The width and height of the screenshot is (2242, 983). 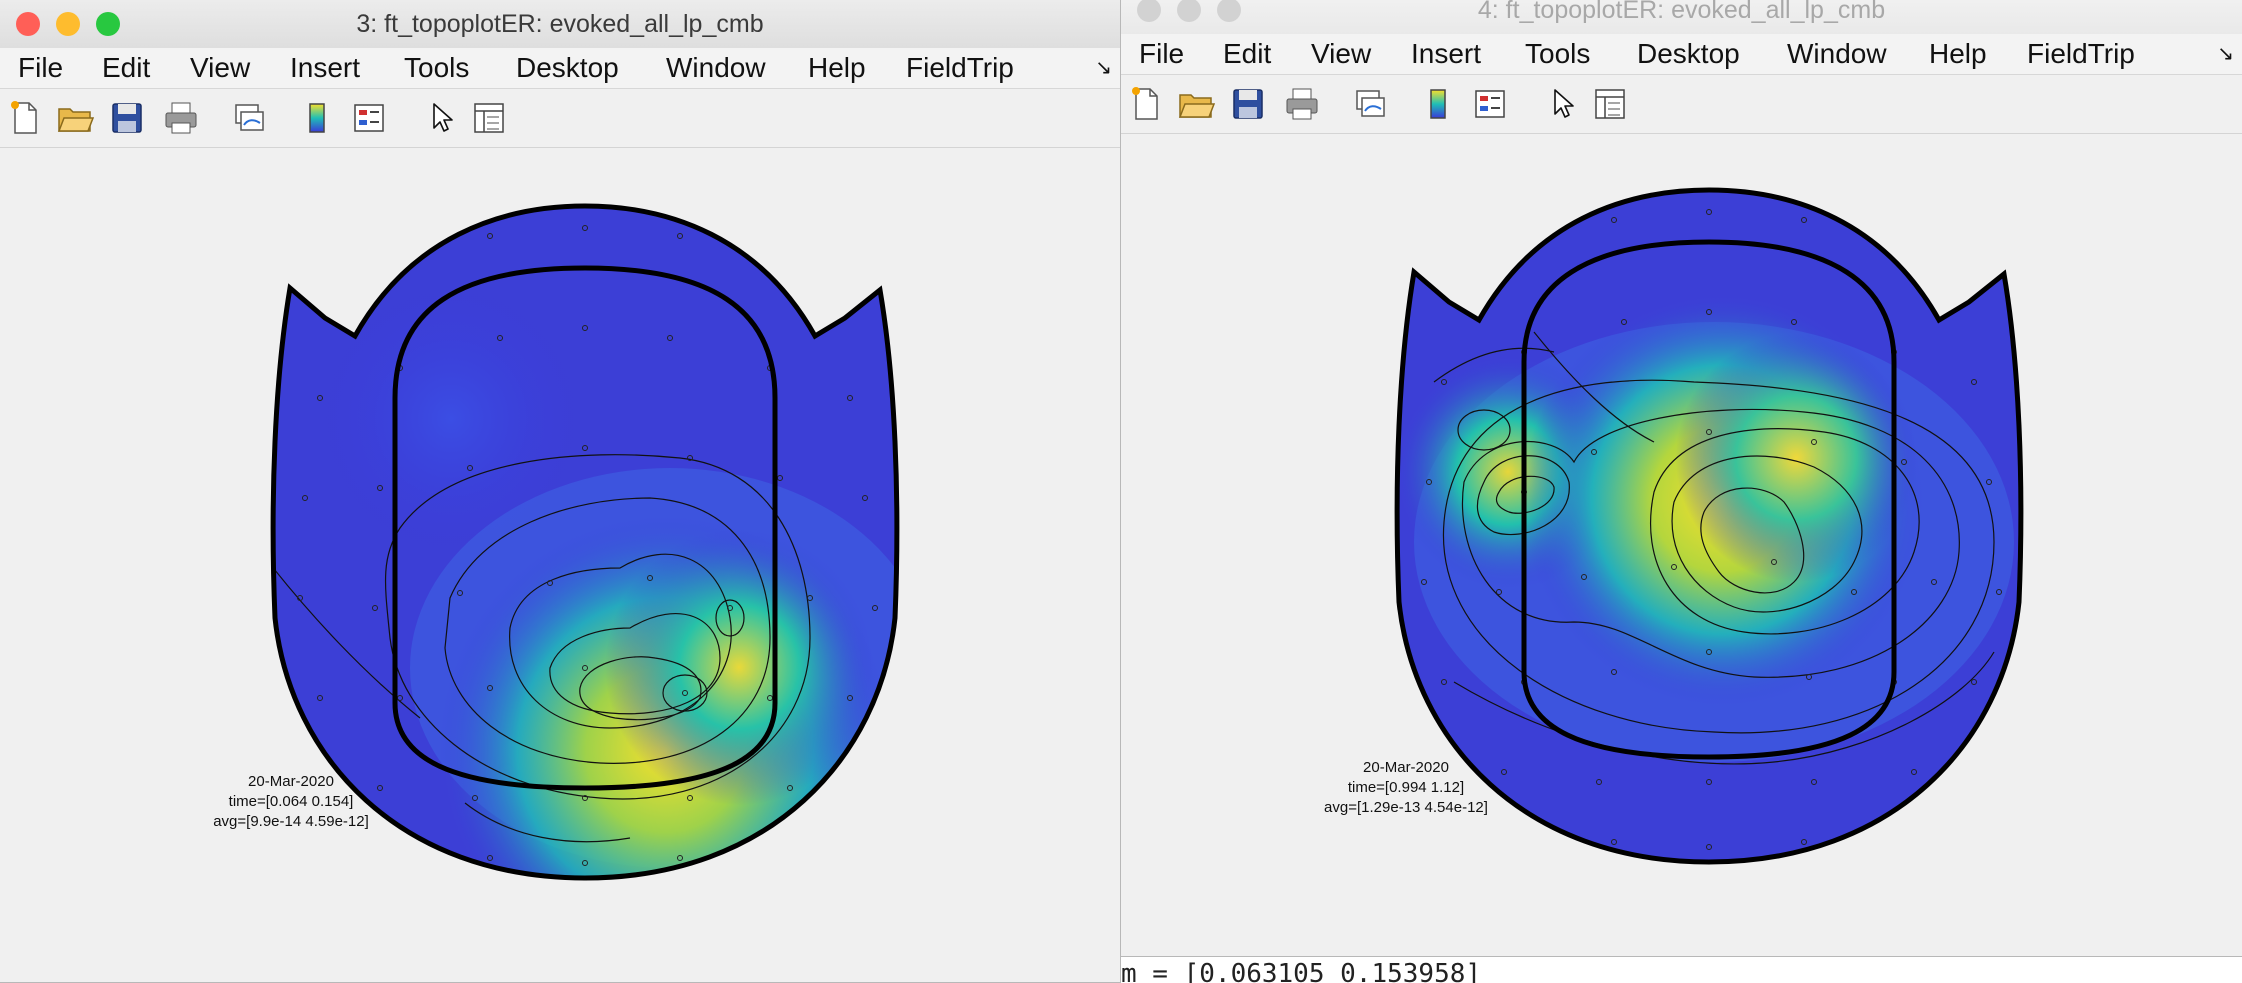 I want to click on annotation-avg: avg=[1.29e-13 4.54e-12], so click(x=1406, y=807).